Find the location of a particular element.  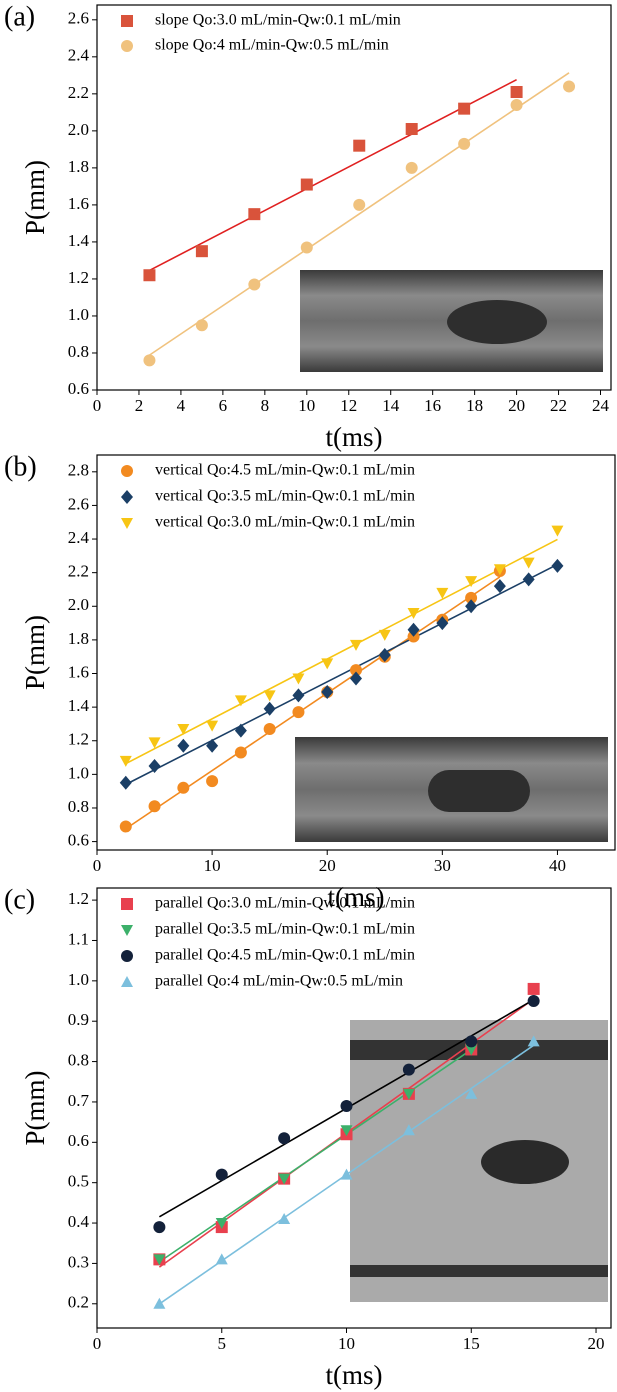

x-tick-label: 4 is located at coordinates (181, 405).